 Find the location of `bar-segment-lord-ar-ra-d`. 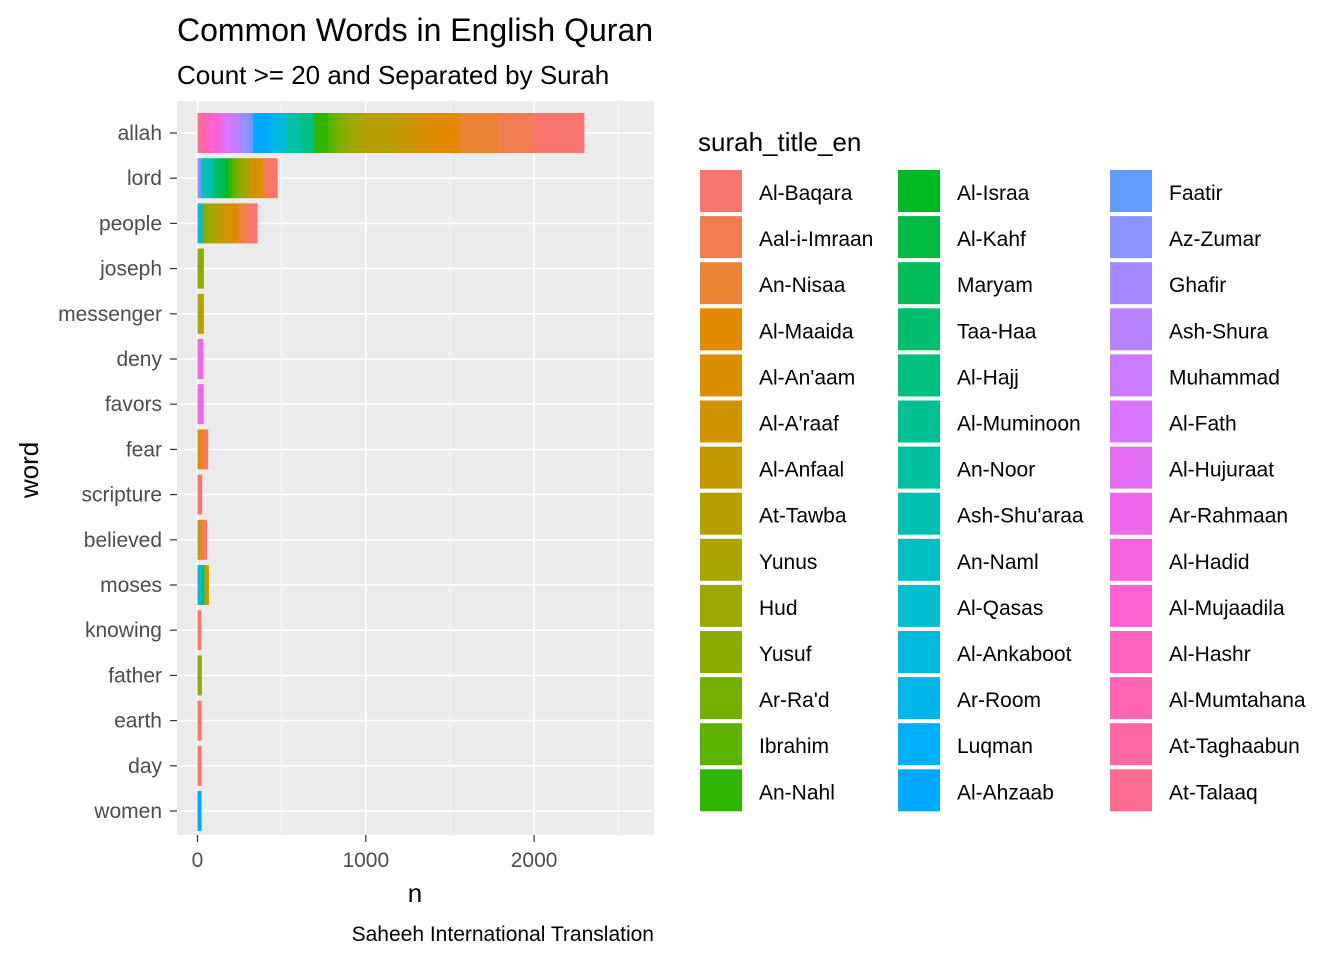

bar-segment-lord-ar-ra-d is located at coordinates (237, 178).